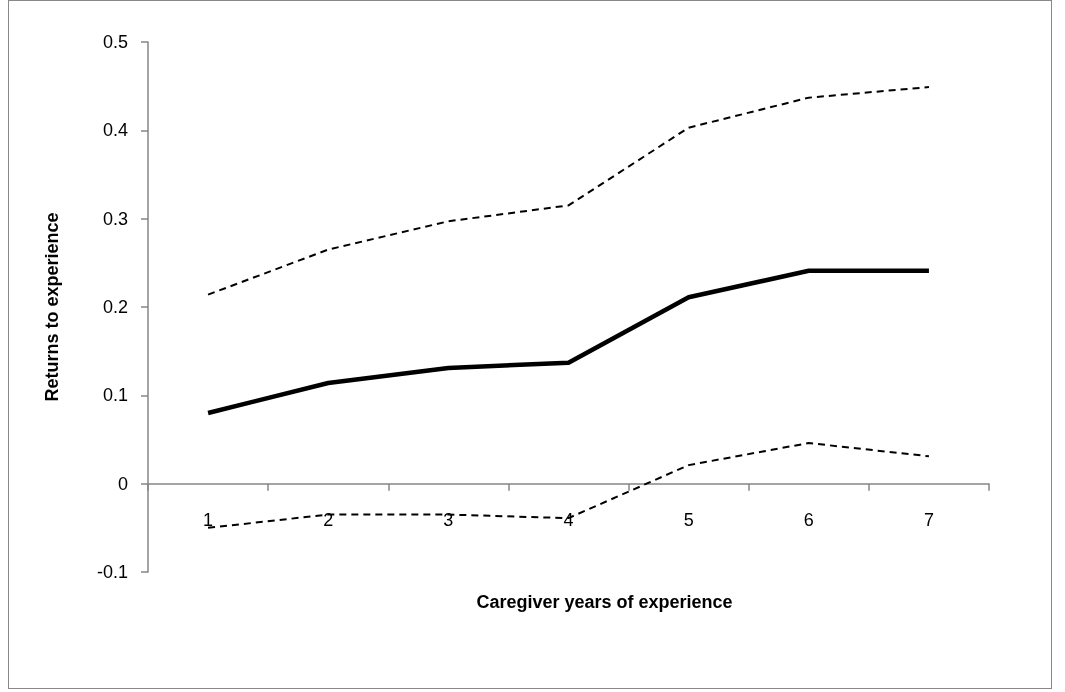  Describe the element at coordinates (928, 519) in the screenshot. I see `x-tick-label: 7` at that location.